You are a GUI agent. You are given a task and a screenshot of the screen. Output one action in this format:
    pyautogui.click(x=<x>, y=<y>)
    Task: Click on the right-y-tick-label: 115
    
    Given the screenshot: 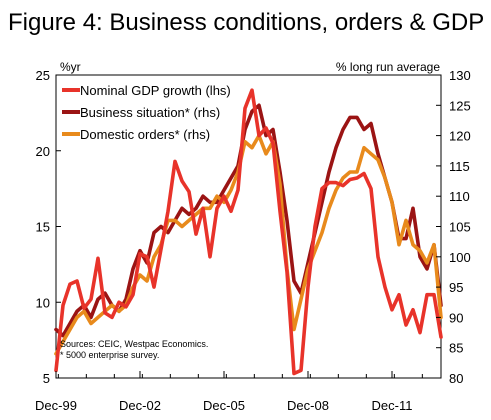 What is the action you would take?
    pyautogui.click(x=459, y=166)
    